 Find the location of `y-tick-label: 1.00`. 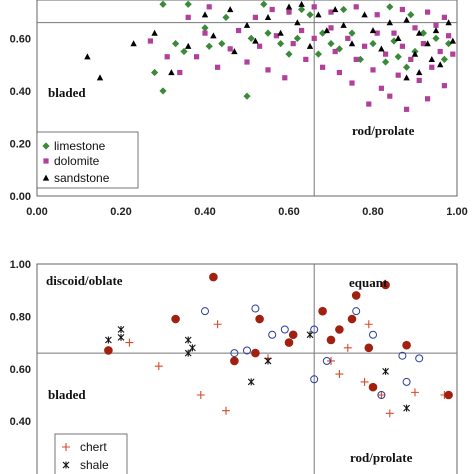

y-tick-label: 1.00 is located at coordinates (20, 265).